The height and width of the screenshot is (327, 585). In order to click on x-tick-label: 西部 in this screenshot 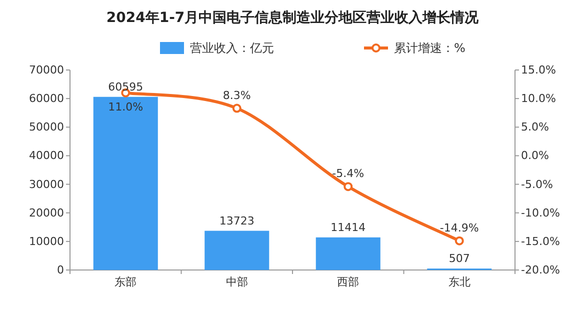, I will do `click(348, 282)`.